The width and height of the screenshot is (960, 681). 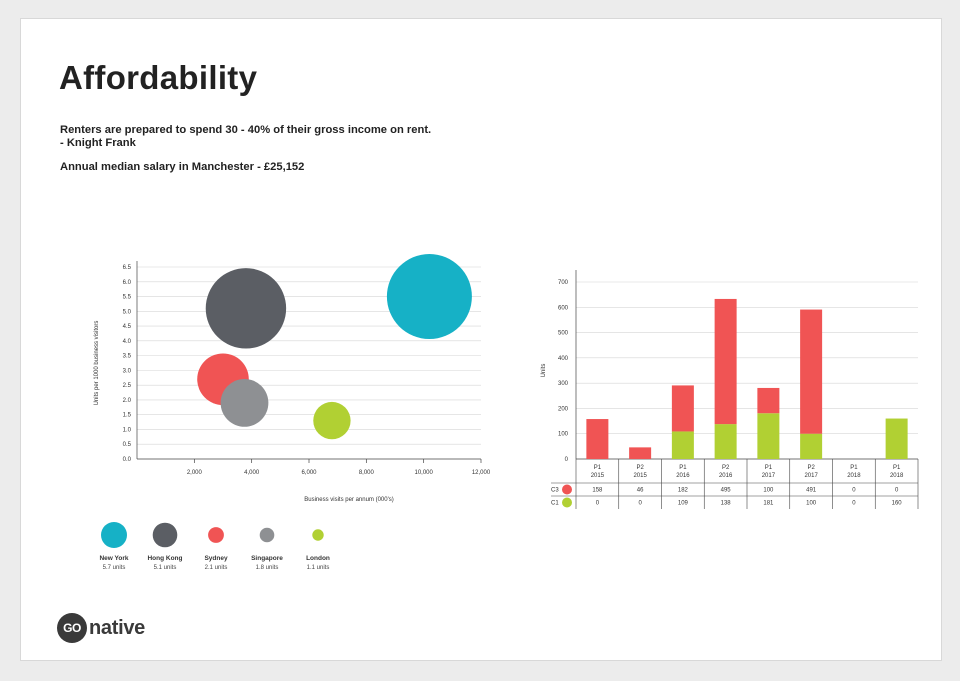 What do you see at coordinates (127, 430) in the screenshot?
I see `y-tick-label: 1.0` at bounding box center [127, 430].